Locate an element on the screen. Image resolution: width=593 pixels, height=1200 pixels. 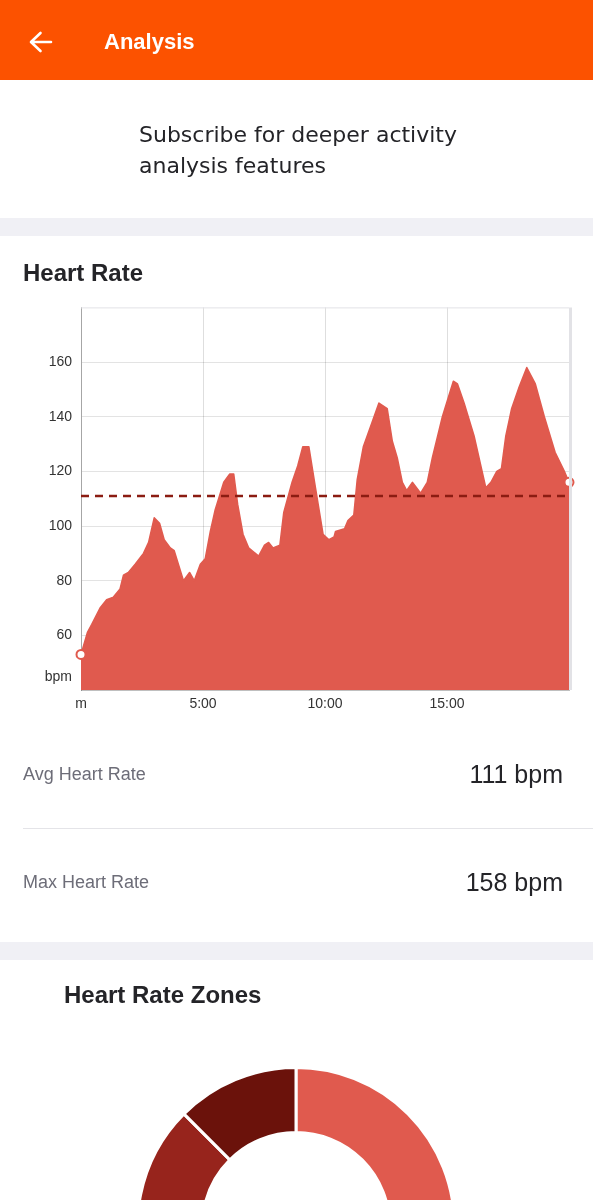
x-tick-label: 5:00 is located at coordinates (203, 703).